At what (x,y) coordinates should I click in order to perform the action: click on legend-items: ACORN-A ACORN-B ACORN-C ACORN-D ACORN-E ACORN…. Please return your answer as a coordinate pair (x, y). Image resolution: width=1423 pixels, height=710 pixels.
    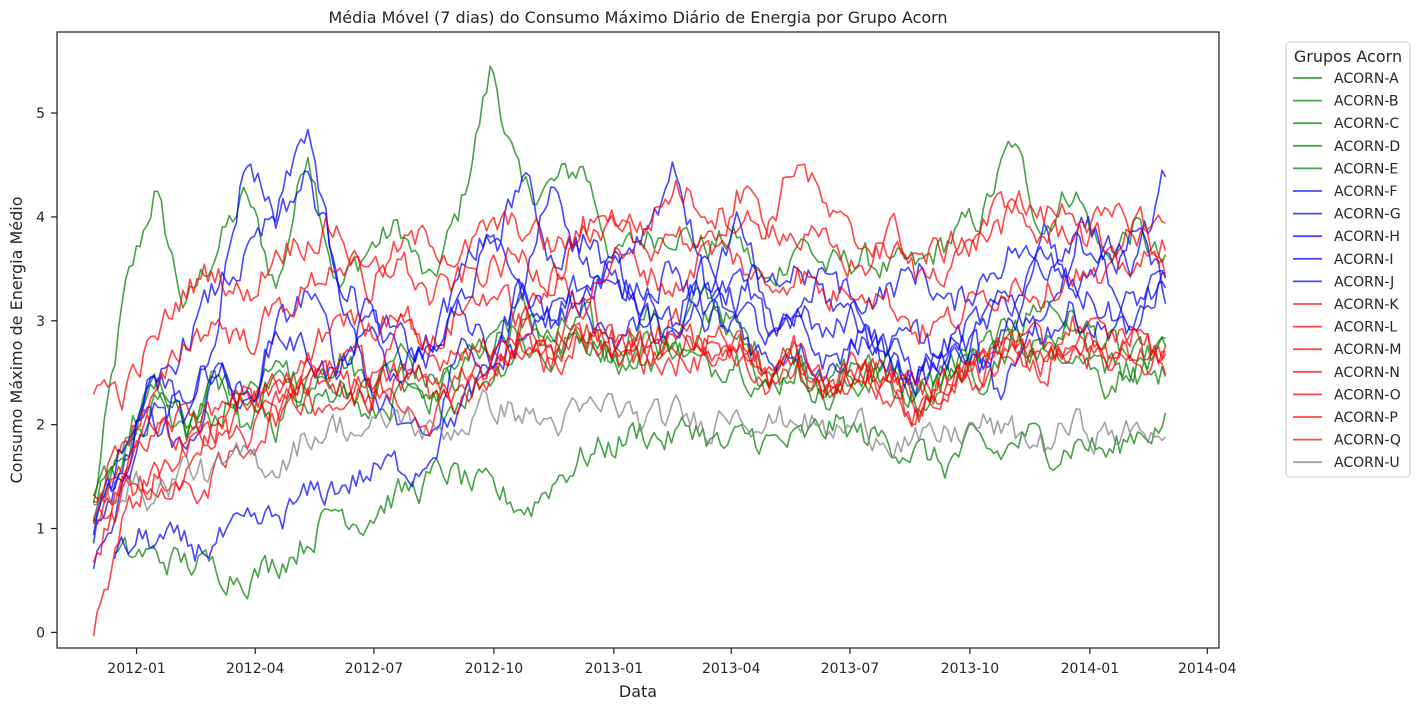
    Looking at the image, I should click on (1347, 271).